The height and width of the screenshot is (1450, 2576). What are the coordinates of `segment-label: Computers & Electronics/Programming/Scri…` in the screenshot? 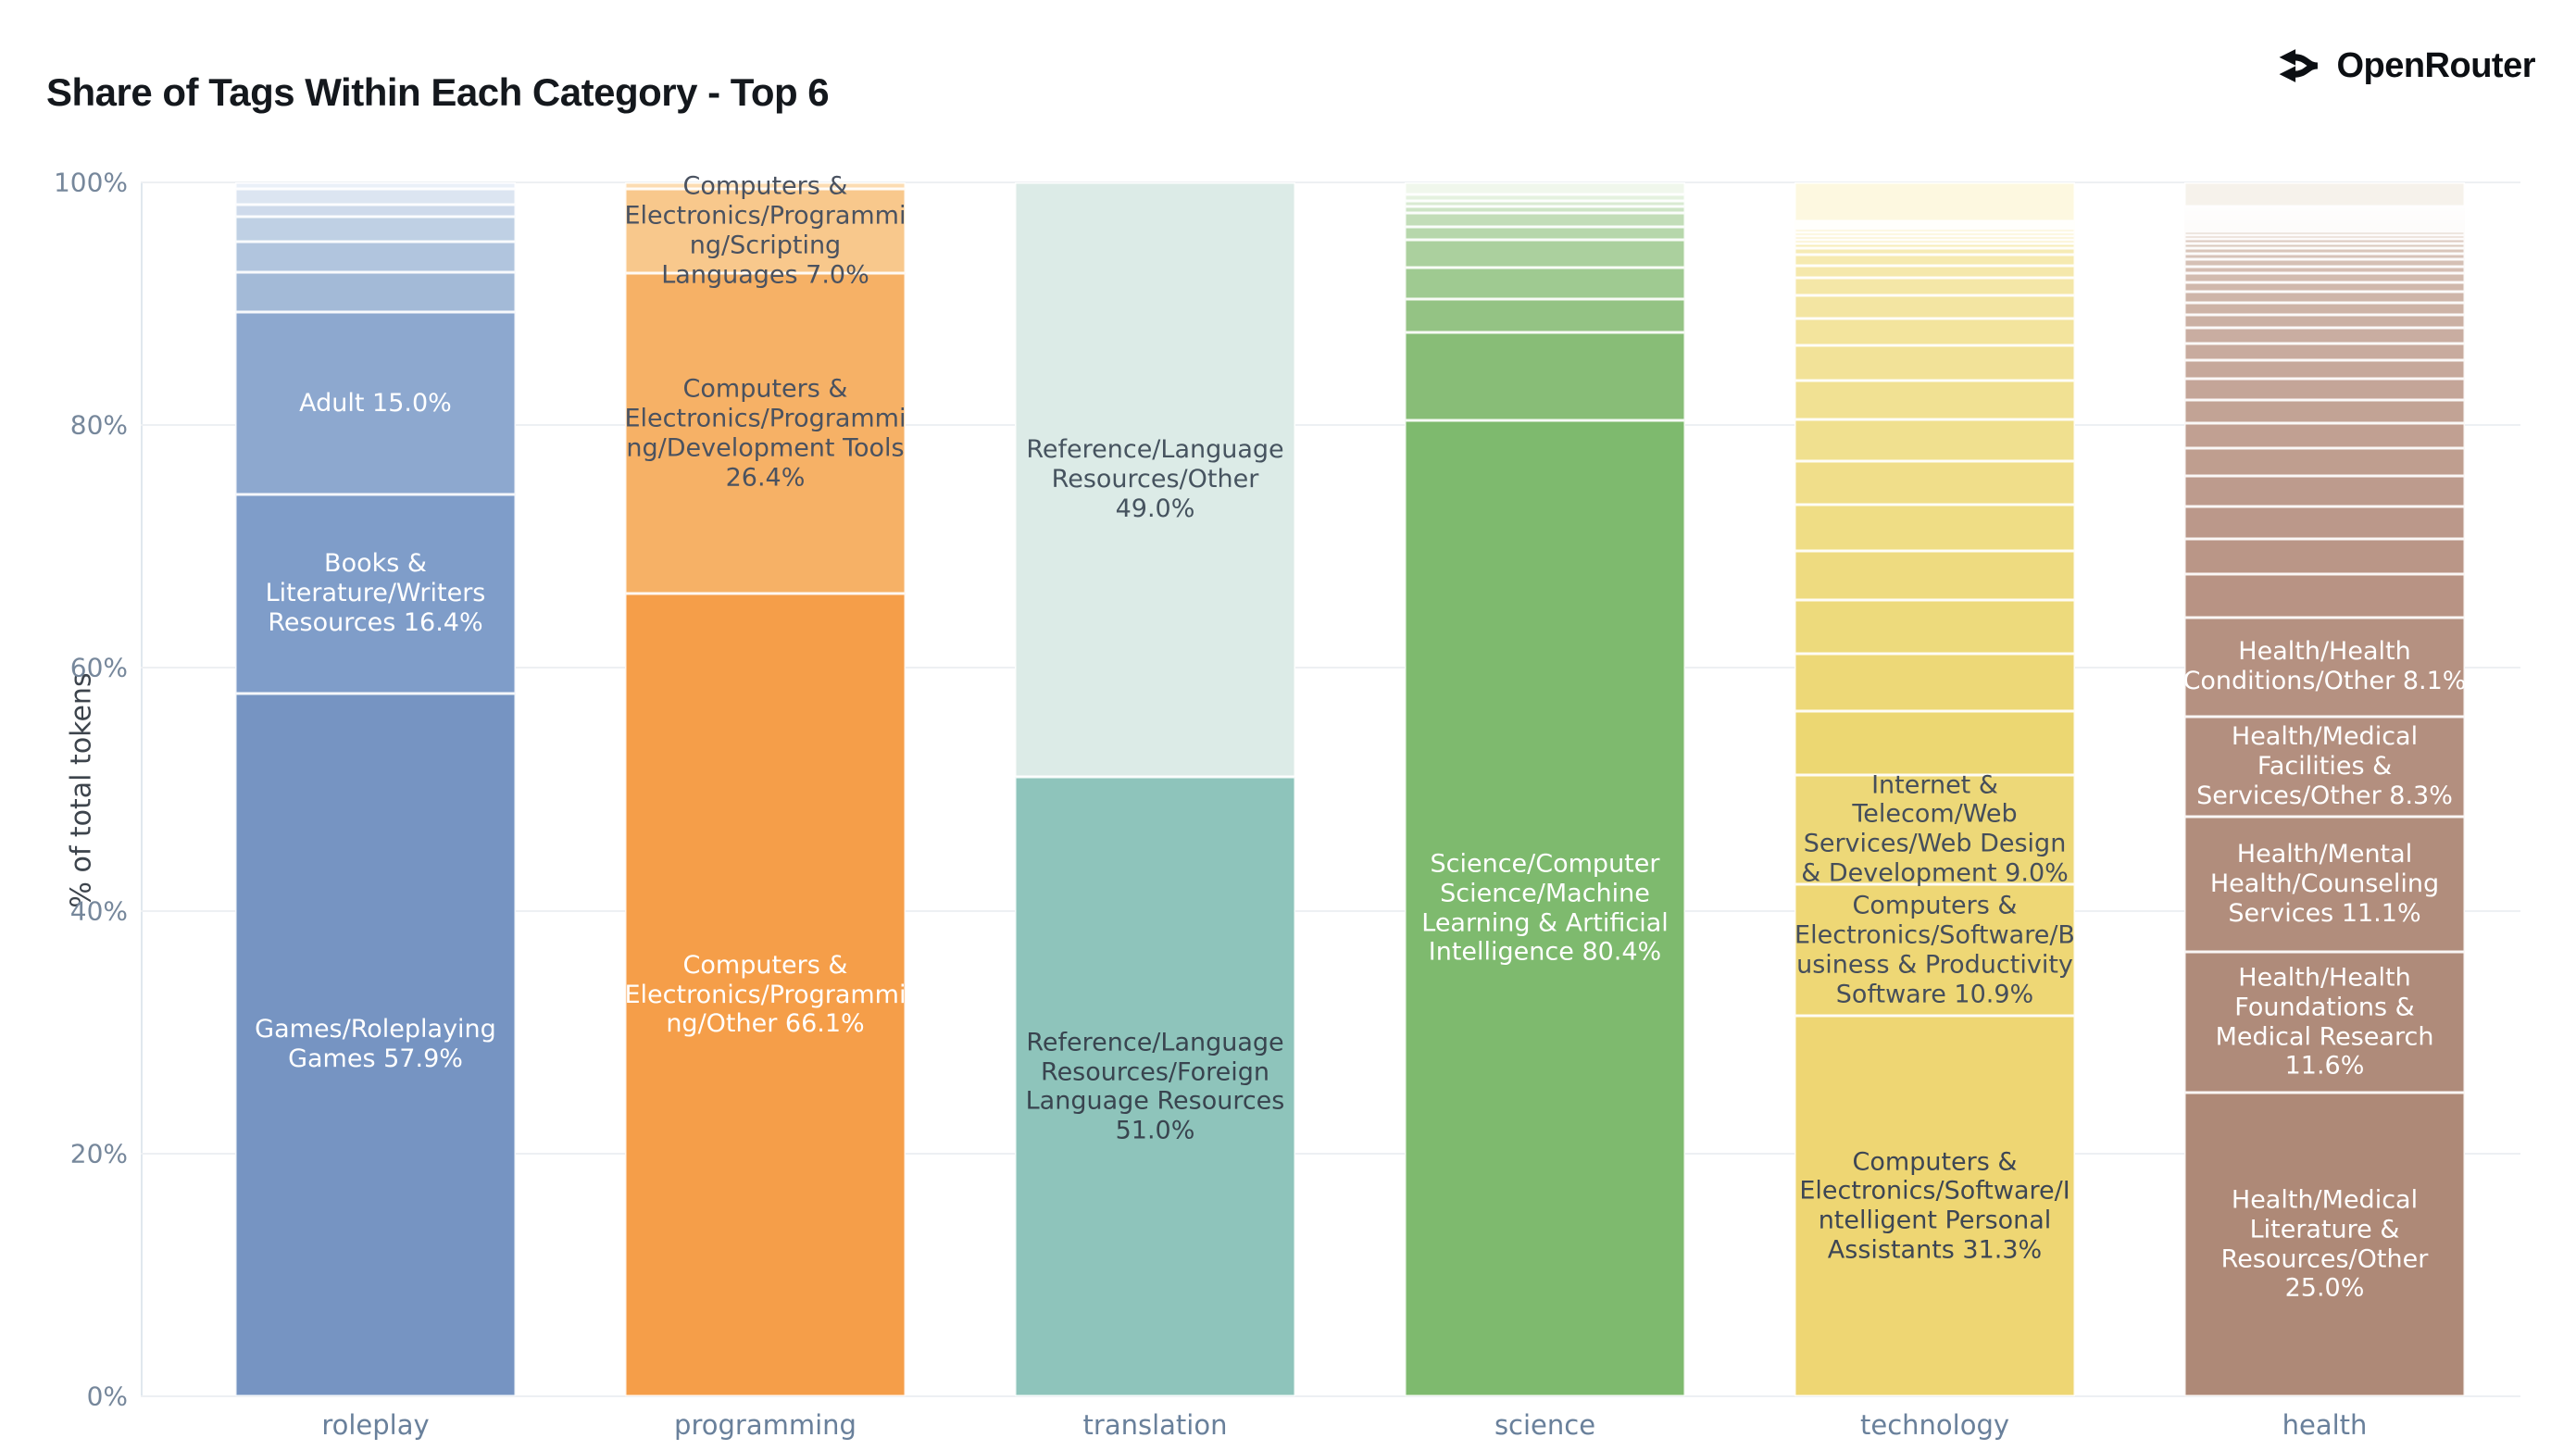 It's located at (766, 231).